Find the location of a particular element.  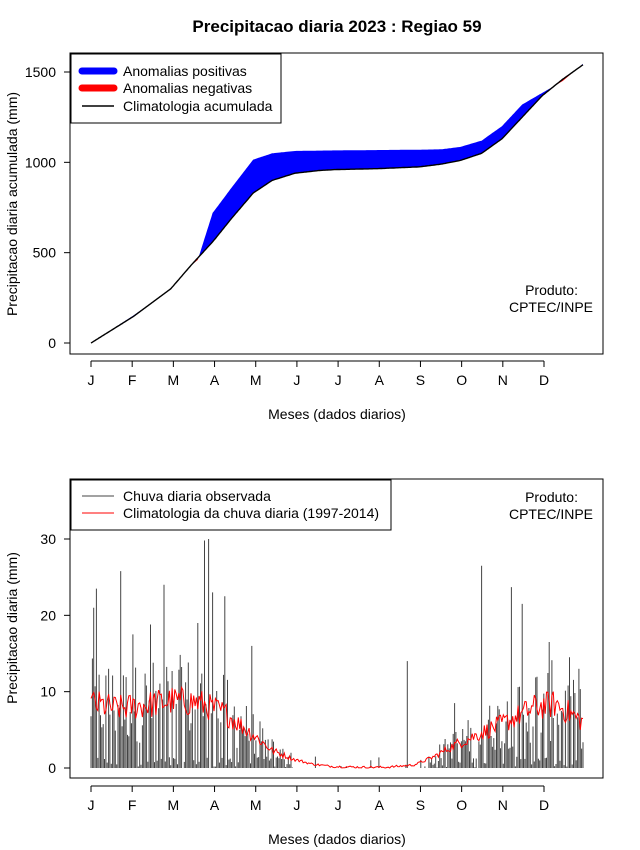

legend-positive: Anomalias positivas is located at coordinates (185, 71).